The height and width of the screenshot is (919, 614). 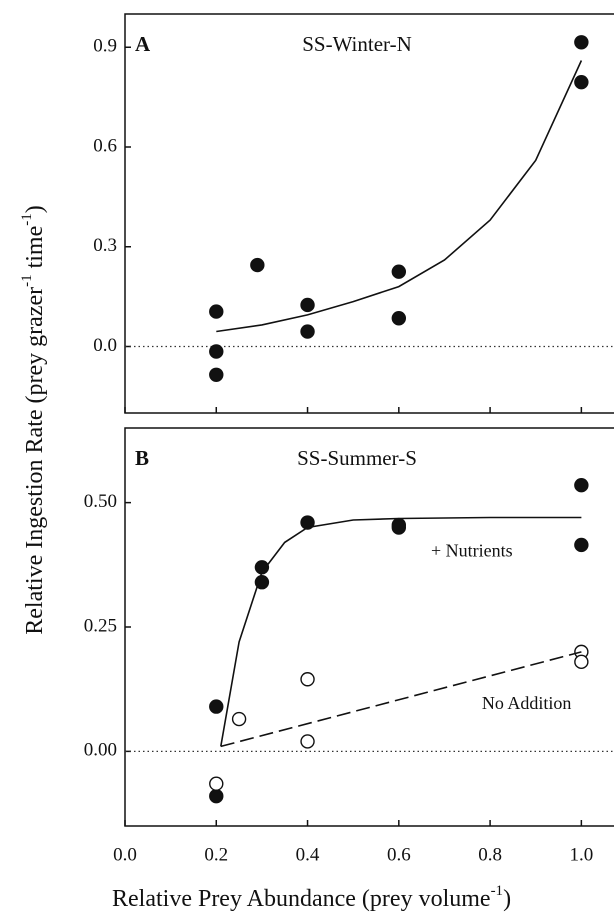 I want to click on annotation: No Addition, so click(x=527, y=703).